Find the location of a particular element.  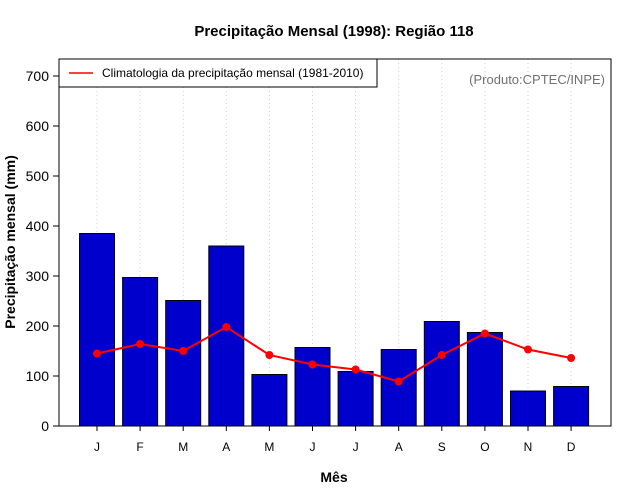

climatology-line-group is located at coordinates (334, 354).